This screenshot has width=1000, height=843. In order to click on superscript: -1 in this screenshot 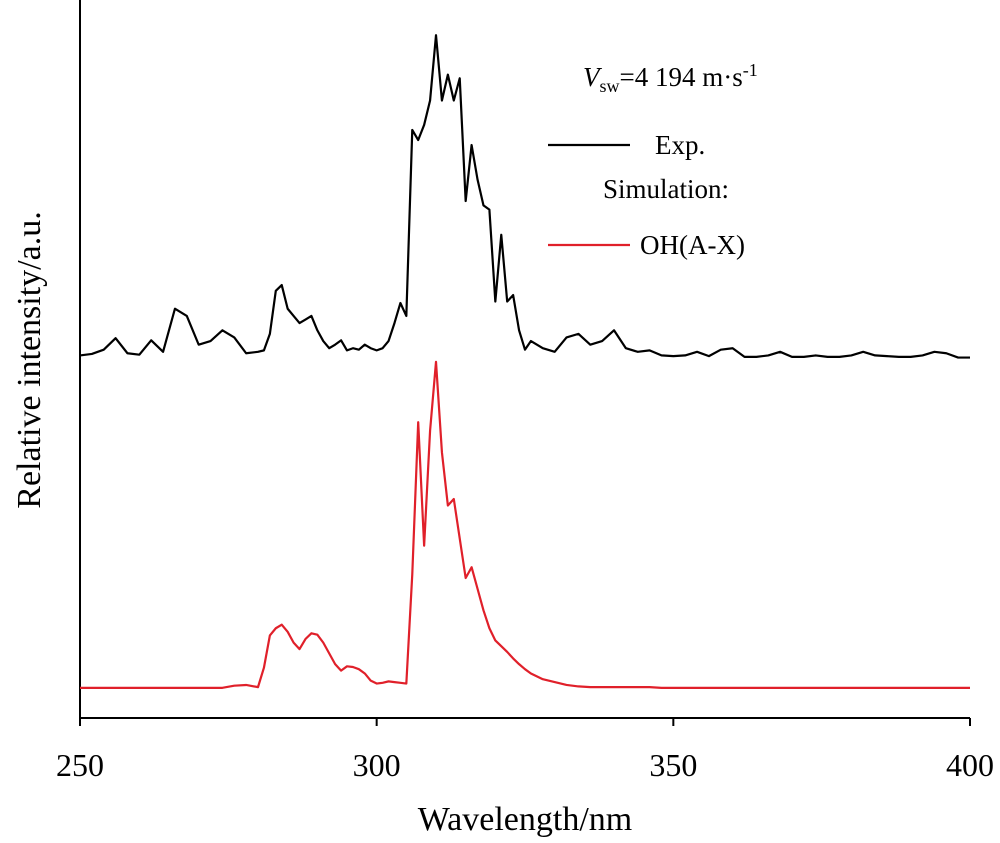, I will do `click(750, 70)`.